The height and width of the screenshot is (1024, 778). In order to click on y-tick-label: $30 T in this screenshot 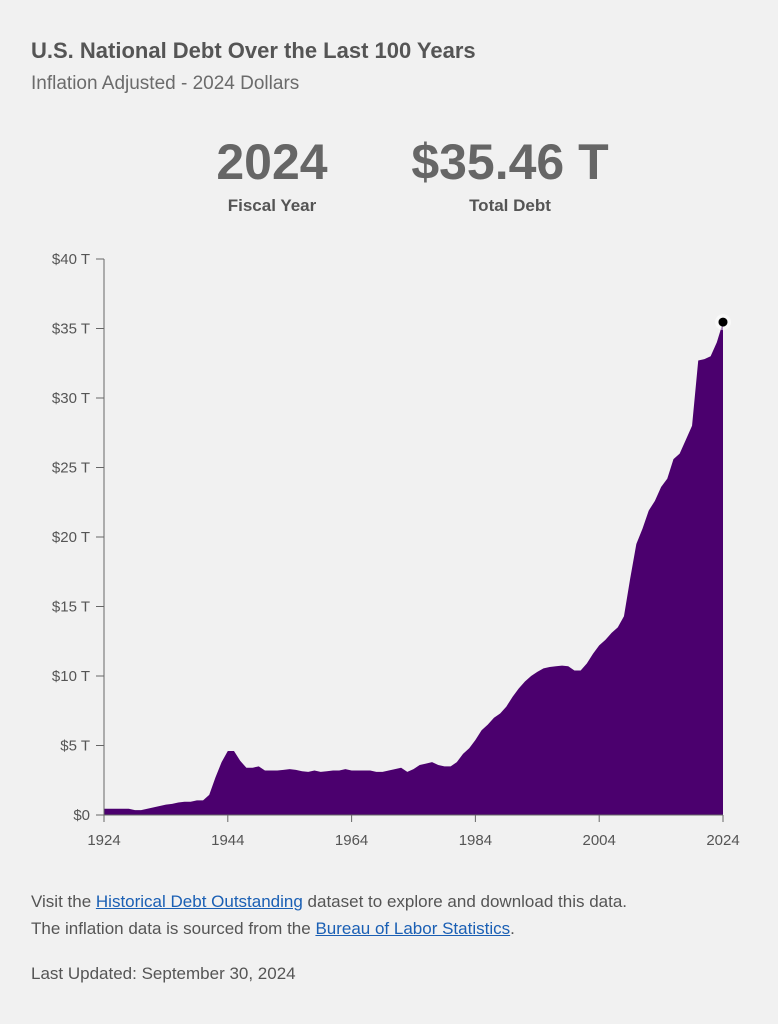, I will do `click(71, 398)`.